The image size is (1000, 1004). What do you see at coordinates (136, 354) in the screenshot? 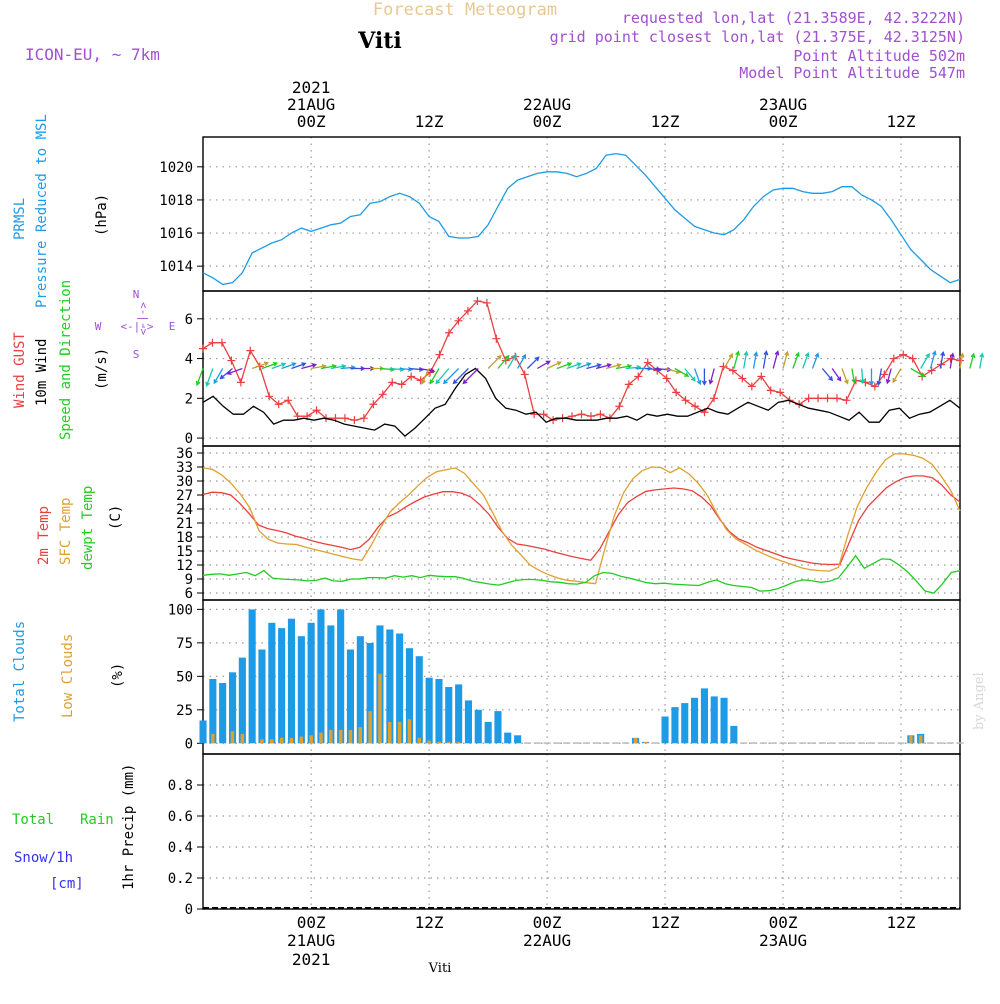
I see `compass-s: S` at bounding box center [136, 354].